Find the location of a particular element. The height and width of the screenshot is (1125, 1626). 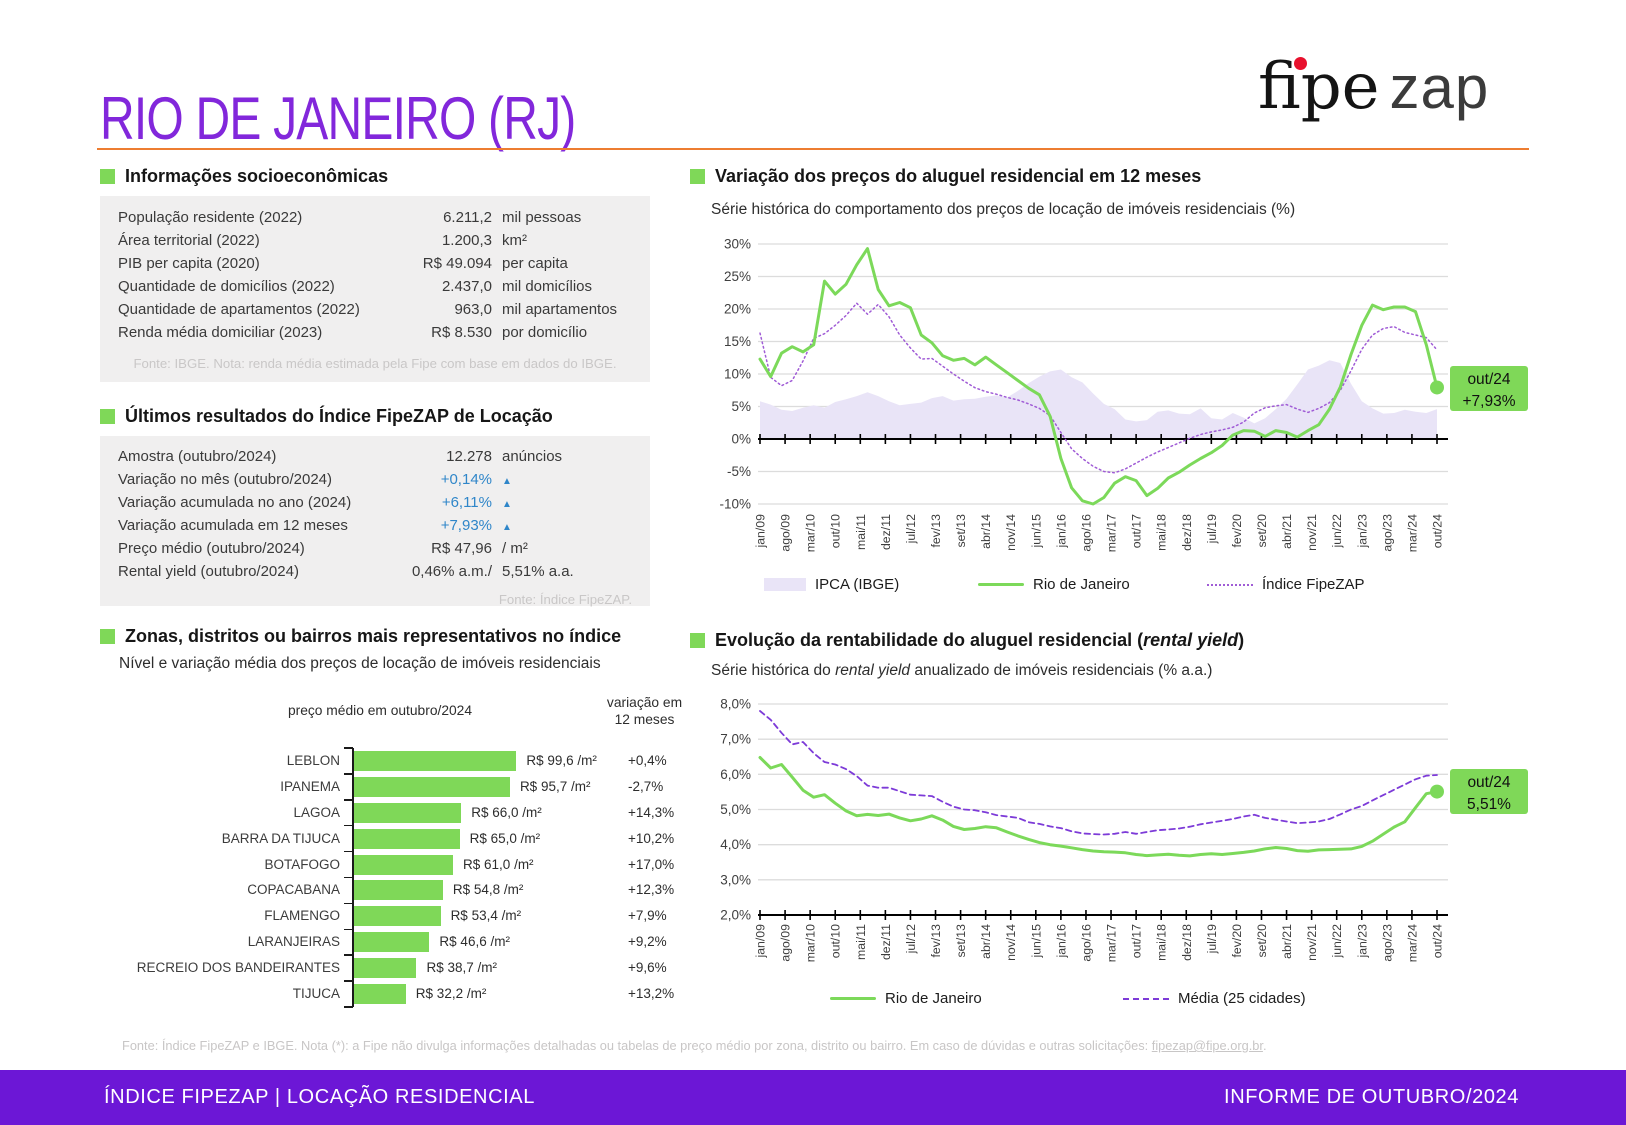

svg-text: jan/09 is located at coordinates (761, 531).